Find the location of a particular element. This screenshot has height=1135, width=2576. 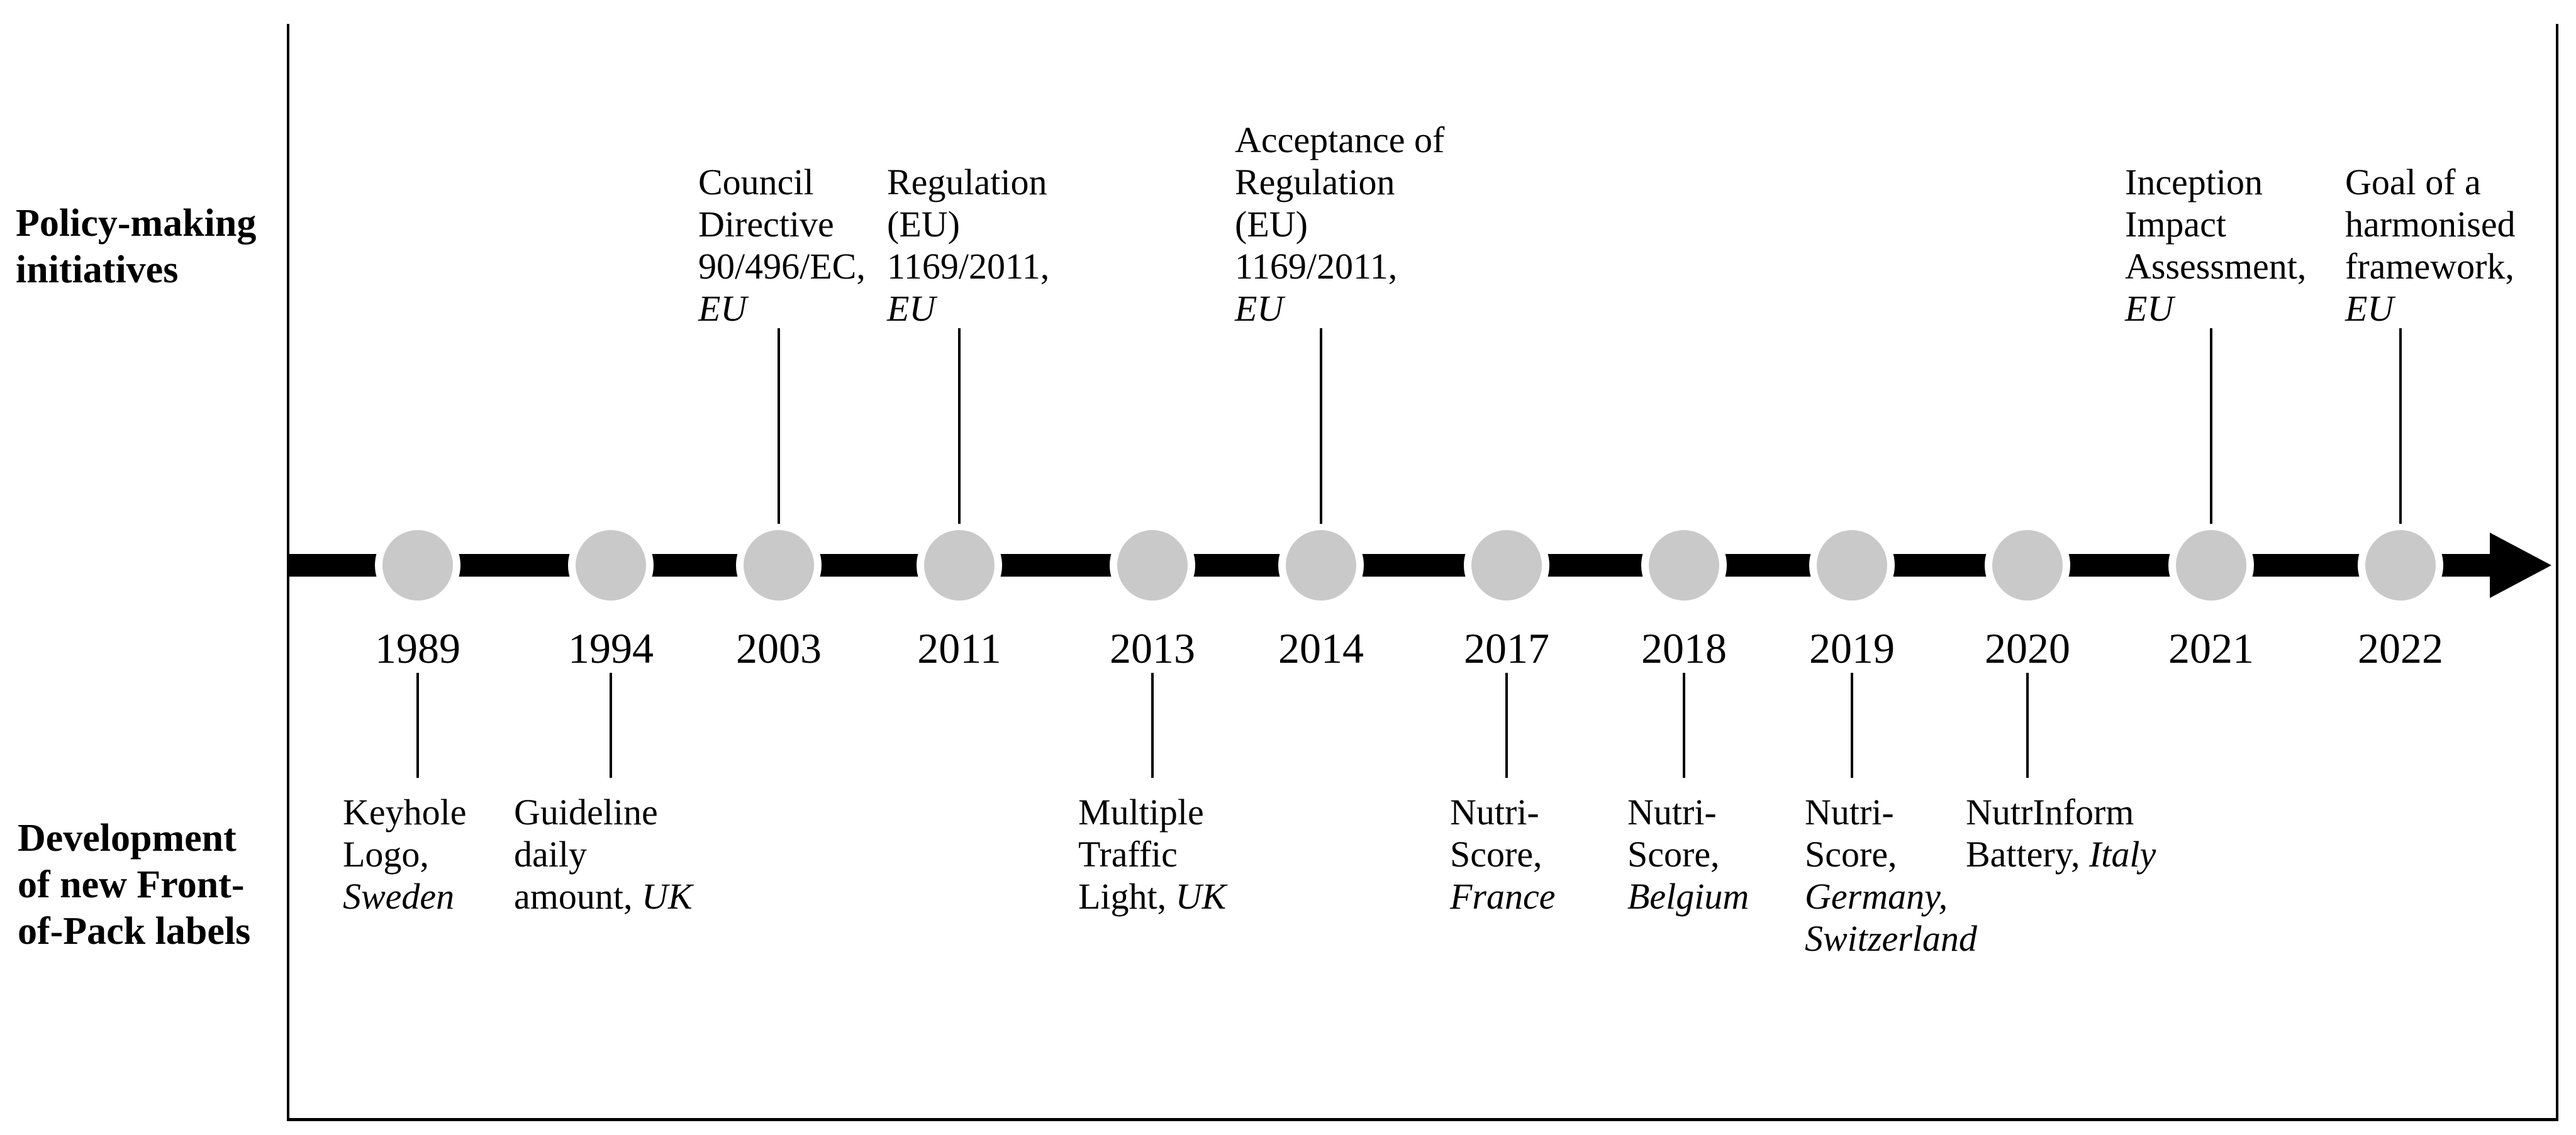

event-text: Council is located at coordinates (756, 182).